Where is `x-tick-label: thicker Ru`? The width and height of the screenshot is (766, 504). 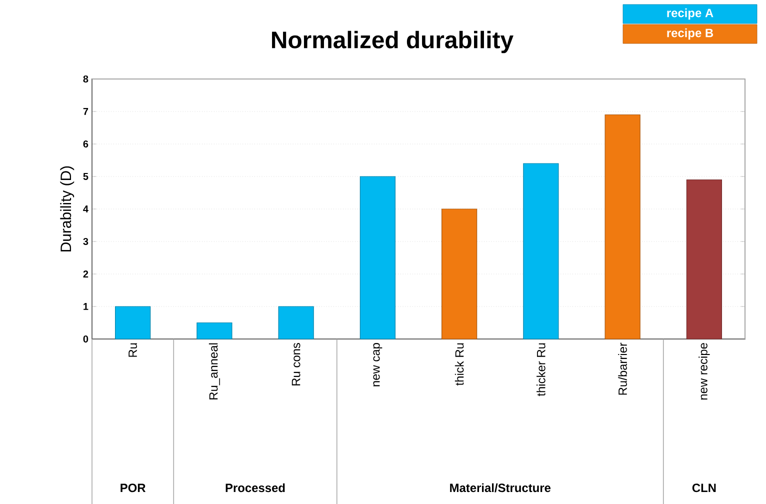
x-tick-label: thicker Ru is located at coordinates (541, 369).